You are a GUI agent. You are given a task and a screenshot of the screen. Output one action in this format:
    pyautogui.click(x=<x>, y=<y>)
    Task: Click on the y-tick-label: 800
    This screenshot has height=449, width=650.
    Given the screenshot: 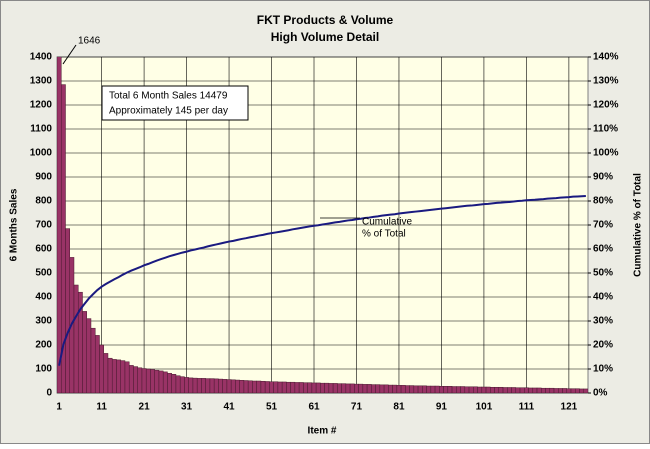 What is the action you would take?
    pyautogui.click(x=43, y=201)
    